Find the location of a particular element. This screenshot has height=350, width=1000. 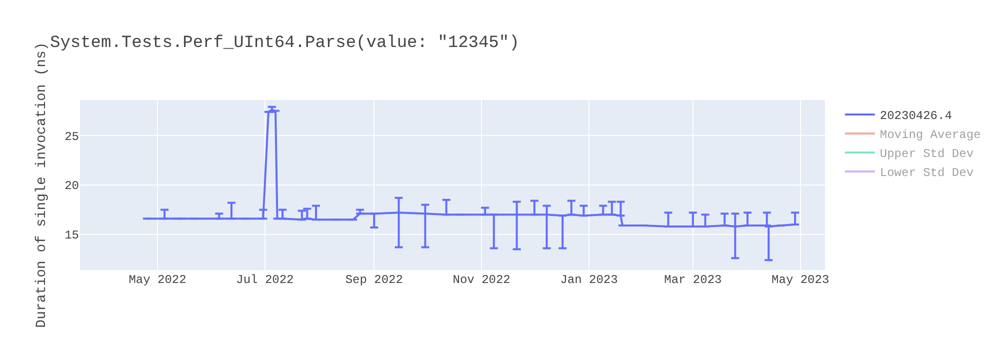

x-tick-label: Sep 2022 is located at coordinates (374, 280).